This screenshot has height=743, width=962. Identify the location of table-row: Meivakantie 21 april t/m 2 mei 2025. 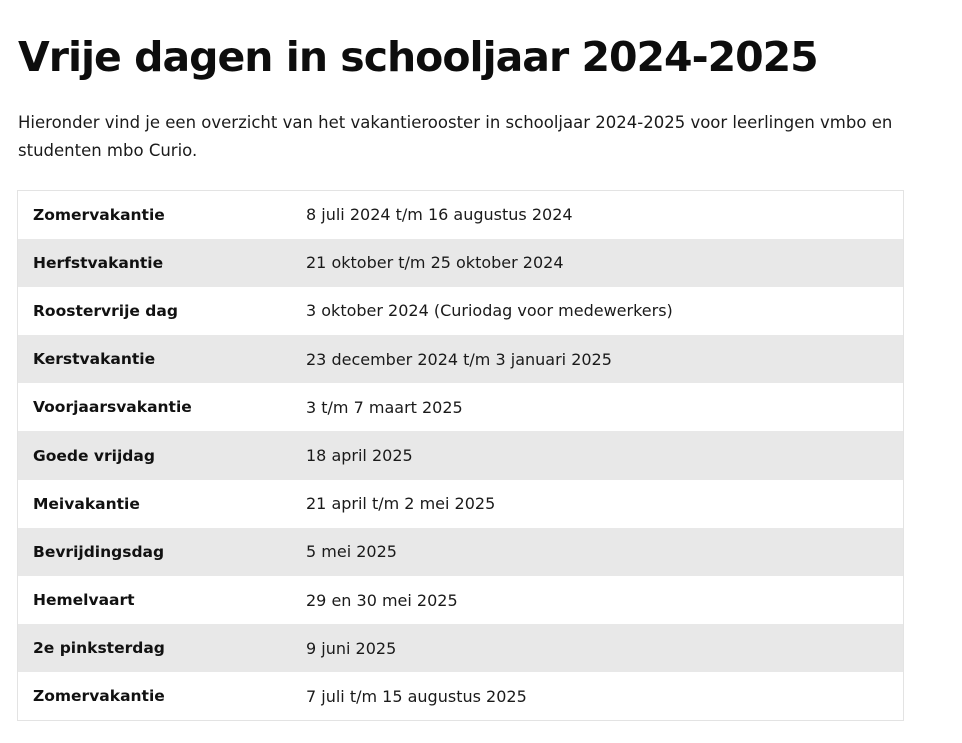
(460, 503).